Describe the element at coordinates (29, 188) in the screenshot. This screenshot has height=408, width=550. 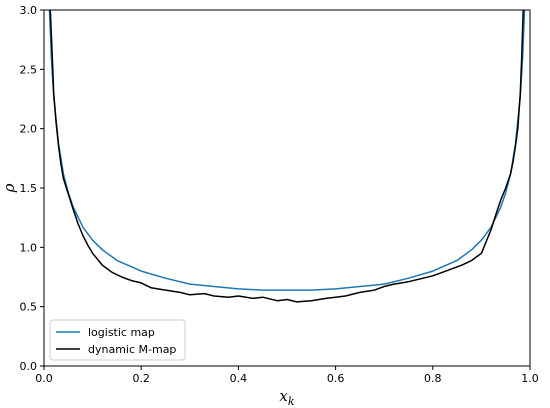
I see `y-tick-label: 1.5` at that location.